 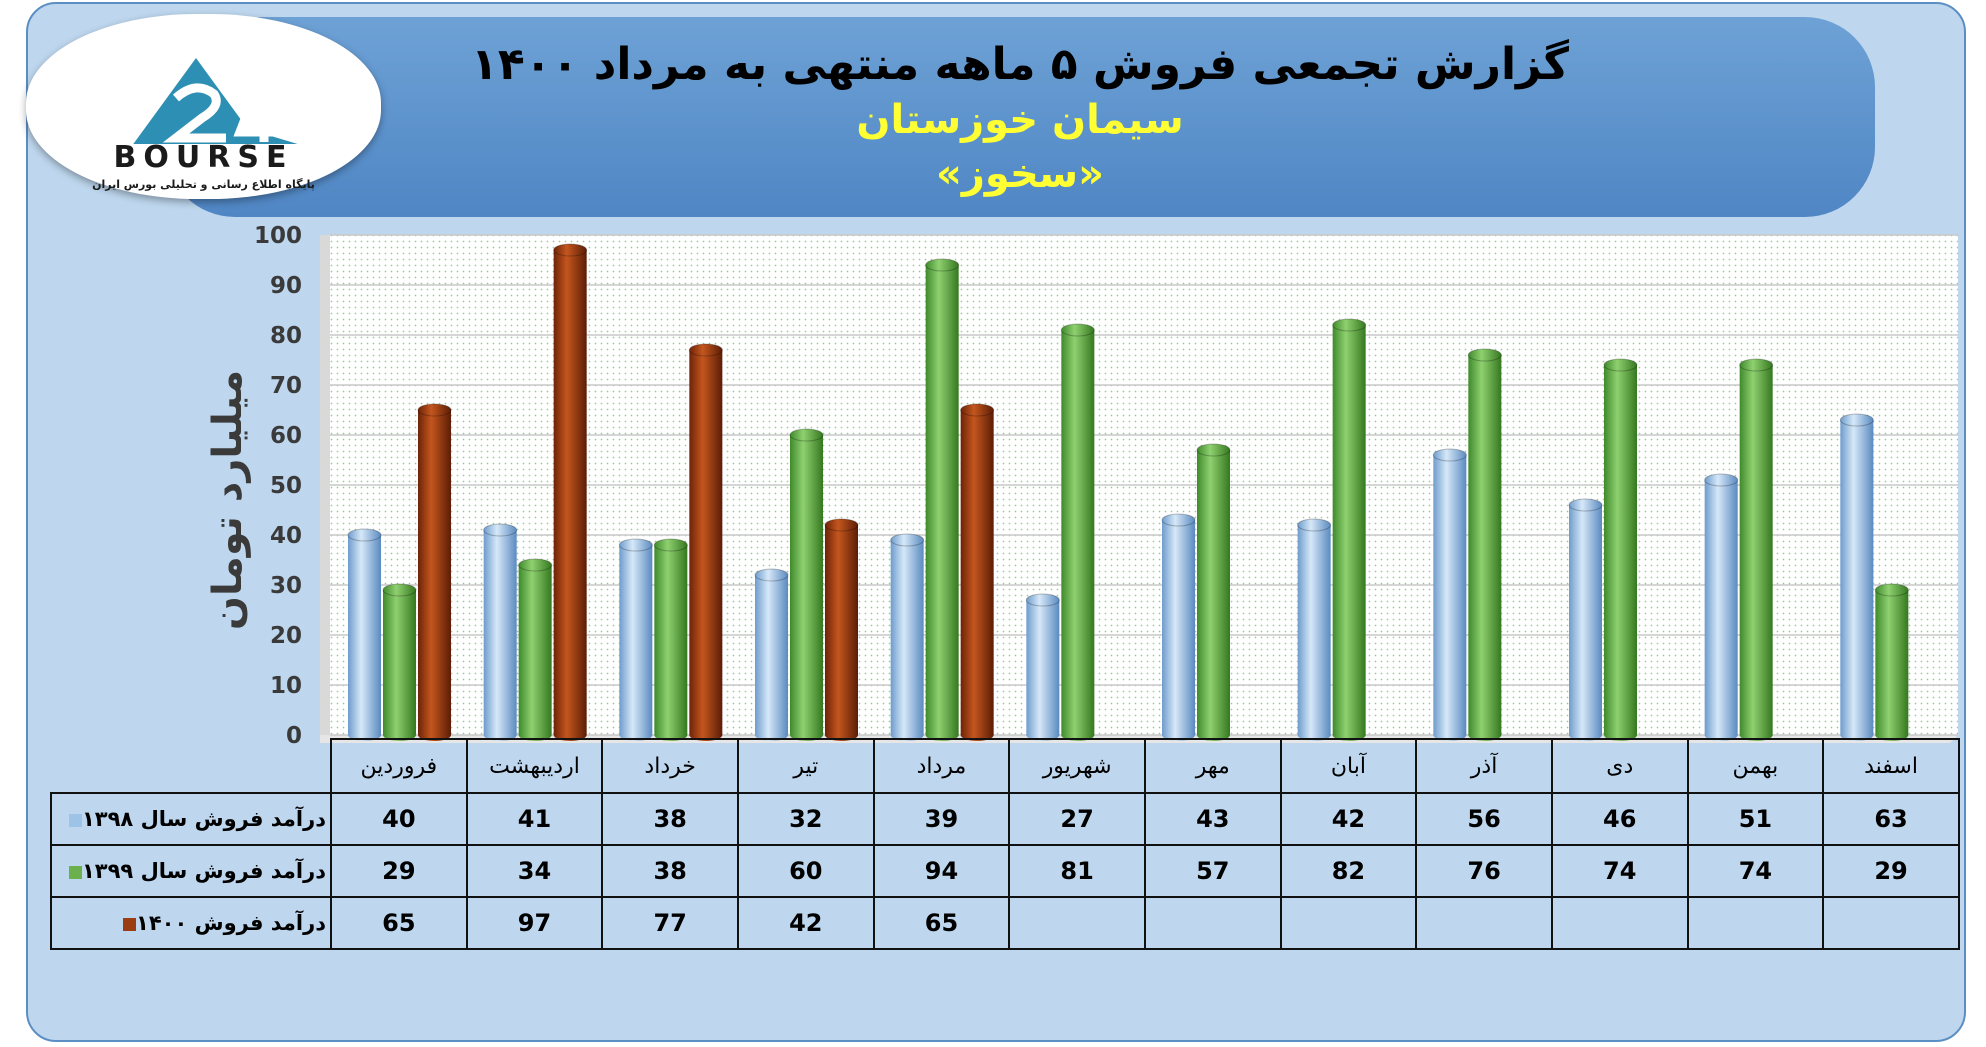 What do you see at coordinates (1020, 120) in the screenshot?
I see `company-name: سیمان خوزستان` at bounding box center [1020, 120].